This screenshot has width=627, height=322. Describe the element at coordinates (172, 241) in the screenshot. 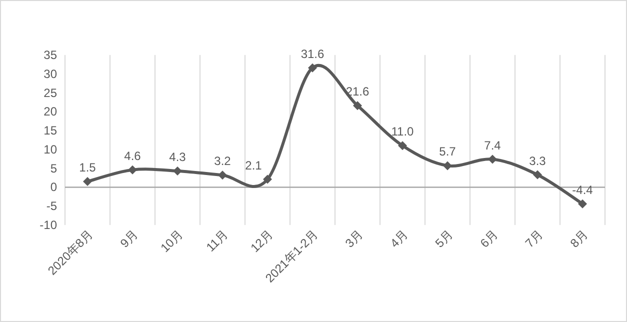

I see `x-tick-label: 10月` at that location.